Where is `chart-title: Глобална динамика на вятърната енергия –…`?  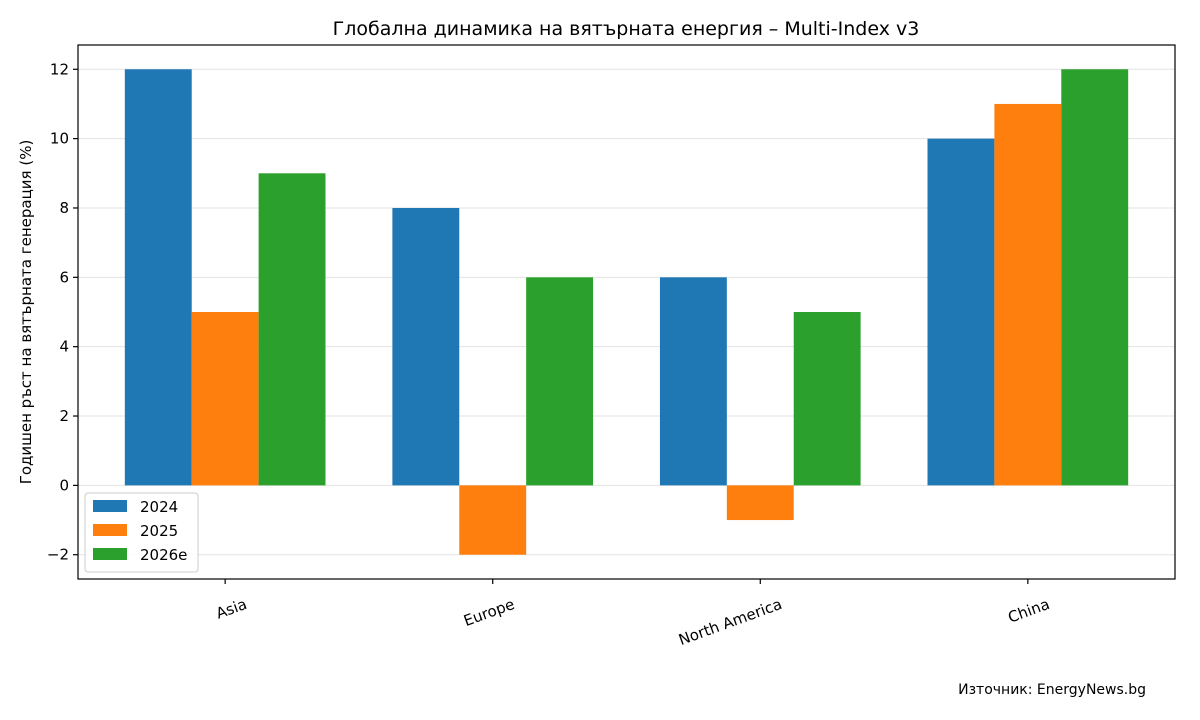 chart-title: Глобална динамика на вятърната енергия –… is located at coordinates (626, 29).